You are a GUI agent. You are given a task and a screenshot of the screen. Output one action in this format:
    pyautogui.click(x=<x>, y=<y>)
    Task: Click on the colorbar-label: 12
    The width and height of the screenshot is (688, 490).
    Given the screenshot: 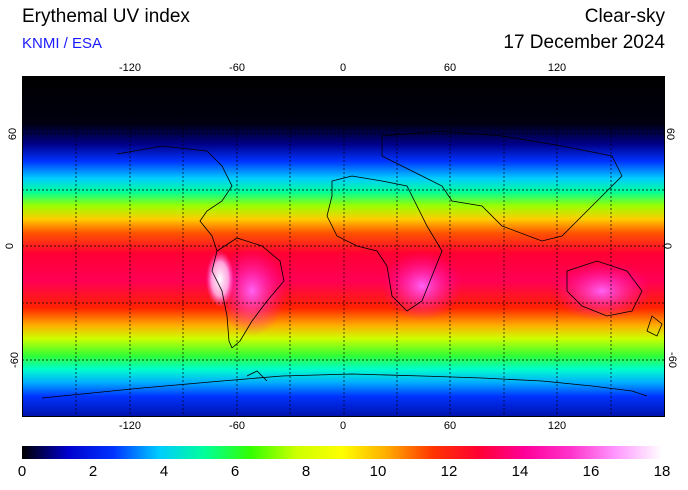 What is the action you would take?
    pyautogui.click(x=449, y=471)
    